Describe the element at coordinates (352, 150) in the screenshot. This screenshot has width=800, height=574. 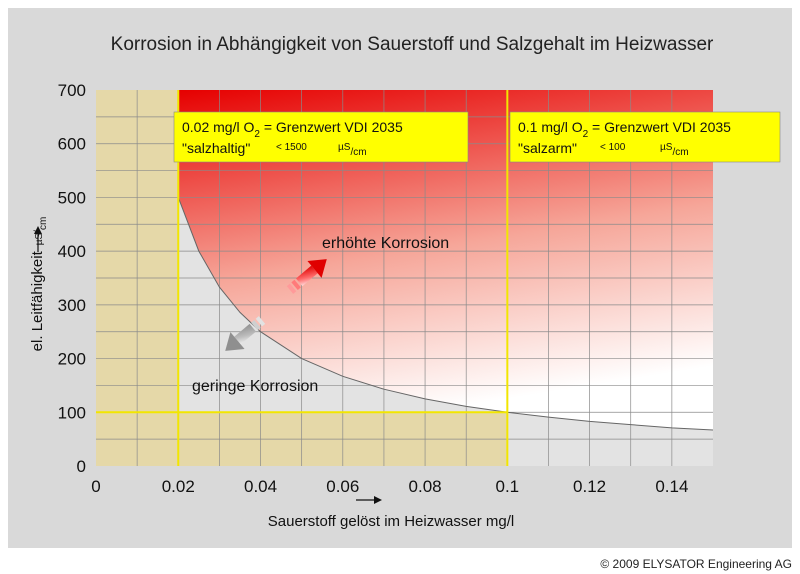
I see `box1-unit: µS/cm` at that location.